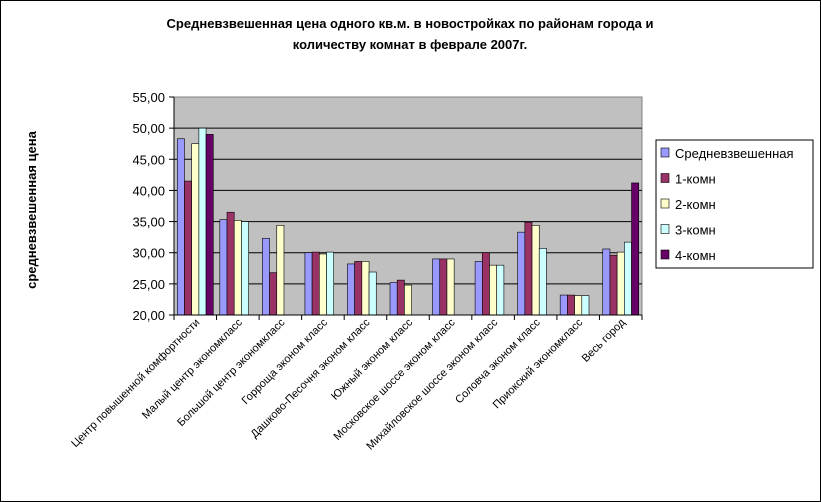 The image size is (821, 502). What do you see at coordinates (148, 222) in the screenshot?
I see `y-tick-label: 35,00` at bounding box center [148, 222].